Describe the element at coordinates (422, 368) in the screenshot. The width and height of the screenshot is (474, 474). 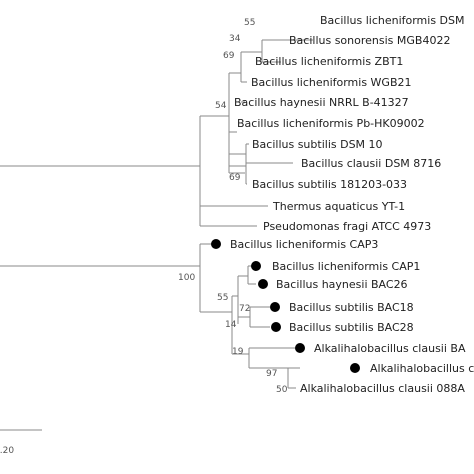
I see `taxon-label: Alkalihalobacillus clau` at that location.